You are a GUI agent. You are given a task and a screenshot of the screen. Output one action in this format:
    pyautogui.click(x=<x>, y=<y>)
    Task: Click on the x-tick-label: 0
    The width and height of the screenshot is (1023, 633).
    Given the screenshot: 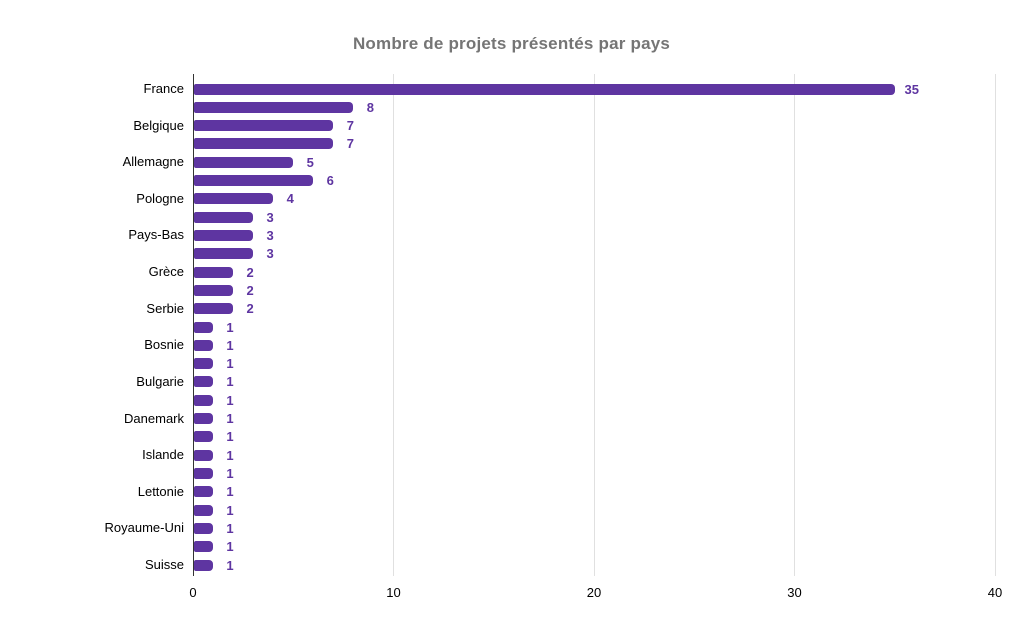 What is the action you would take?
    pyautogui.click(x=193, y=592)
    